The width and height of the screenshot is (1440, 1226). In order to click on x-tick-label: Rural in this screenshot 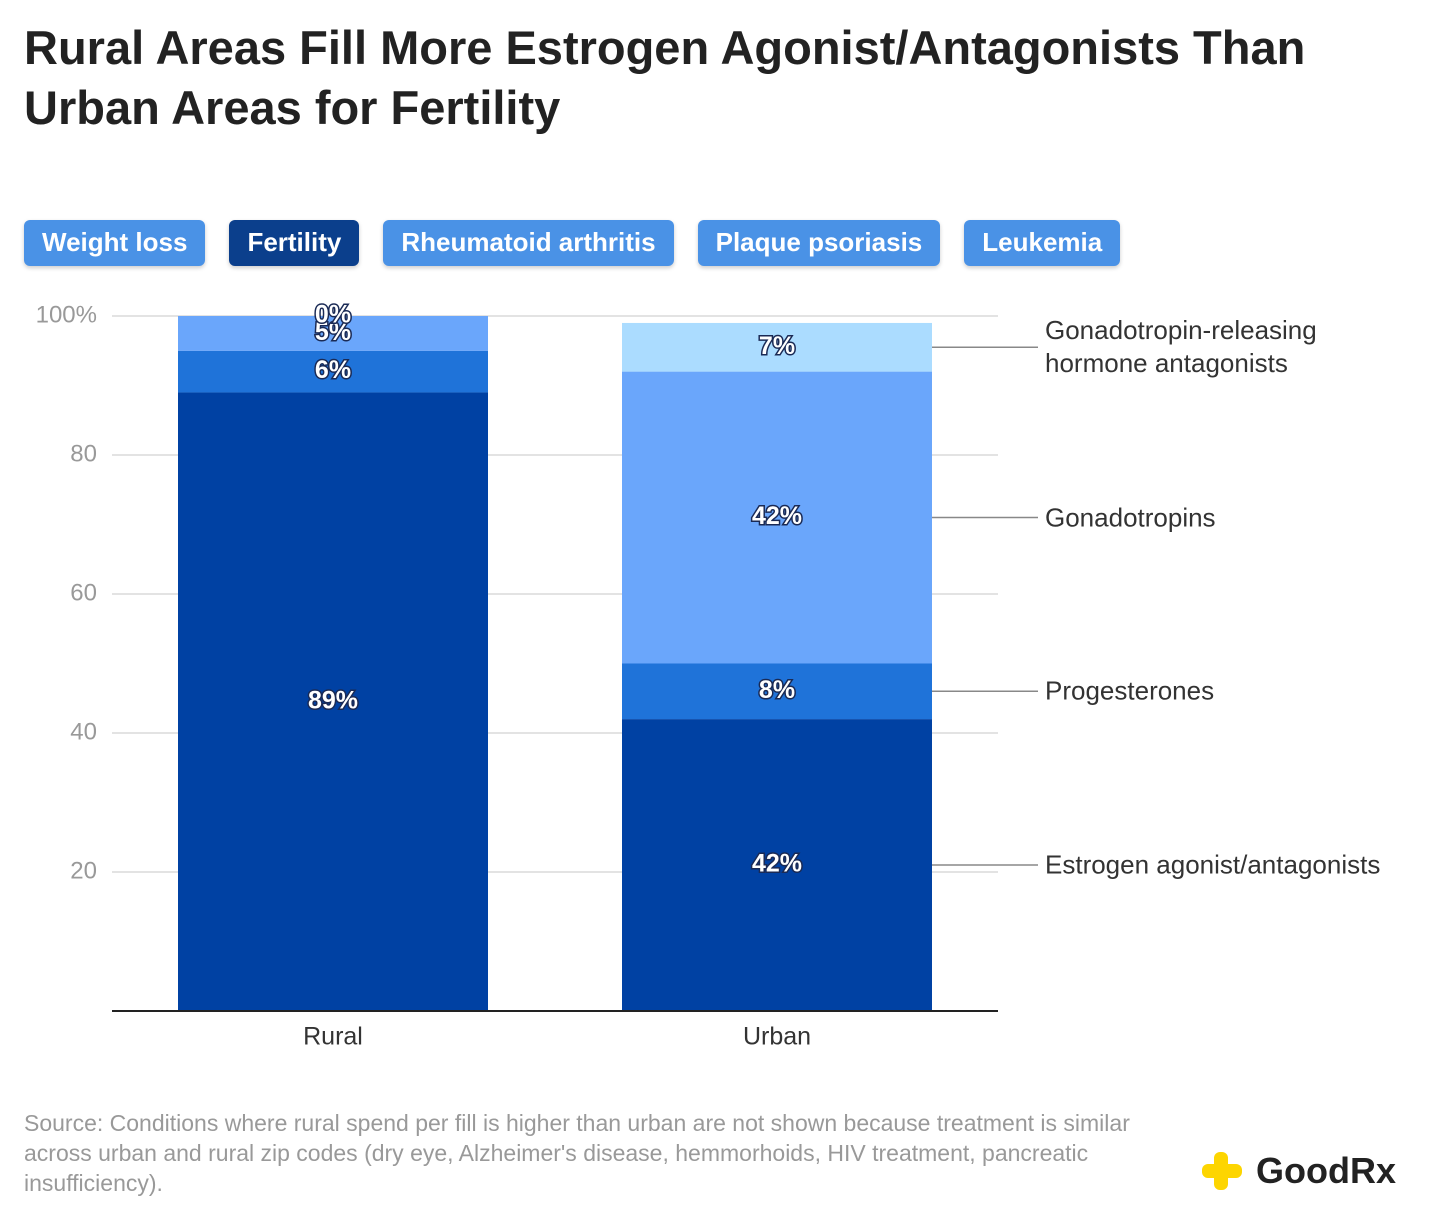, I will do `click(333, 1037)`.